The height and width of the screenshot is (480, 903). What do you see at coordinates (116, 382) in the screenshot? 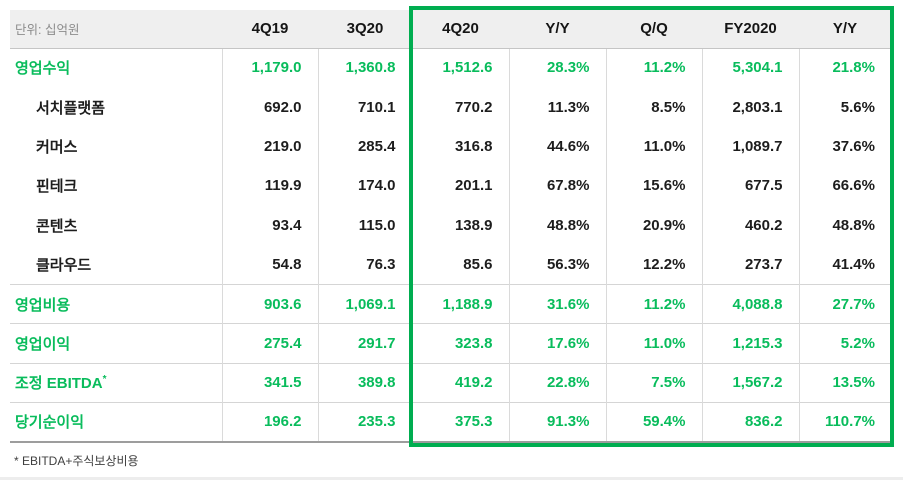
I see `row-label: 조정 EBITDA*` at bounding box center [116, 382].